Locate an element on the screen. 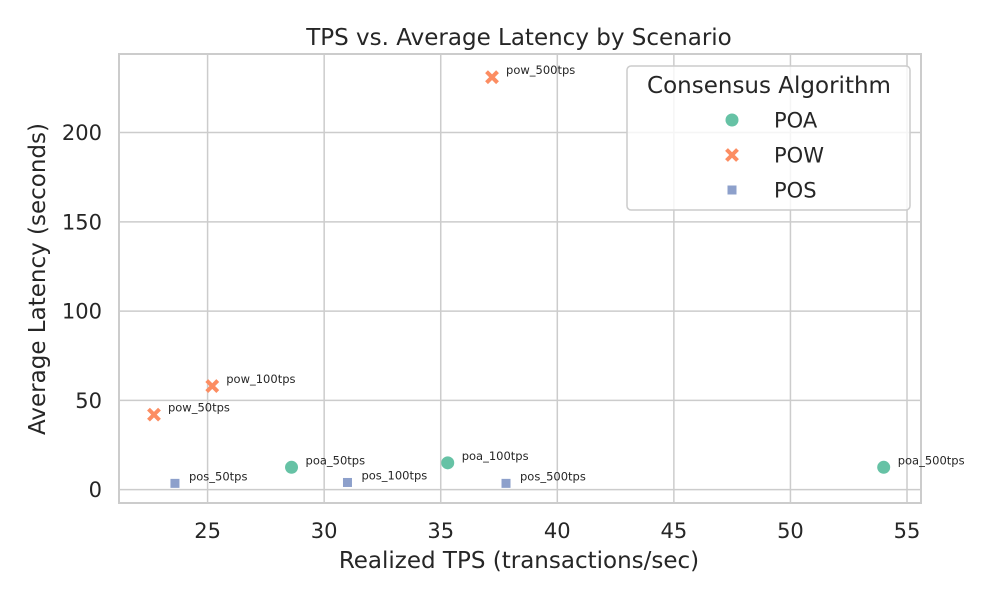 This screenshot has height=600, width=1000. x-tick-label: 40 is located at coordinates (557, 531).